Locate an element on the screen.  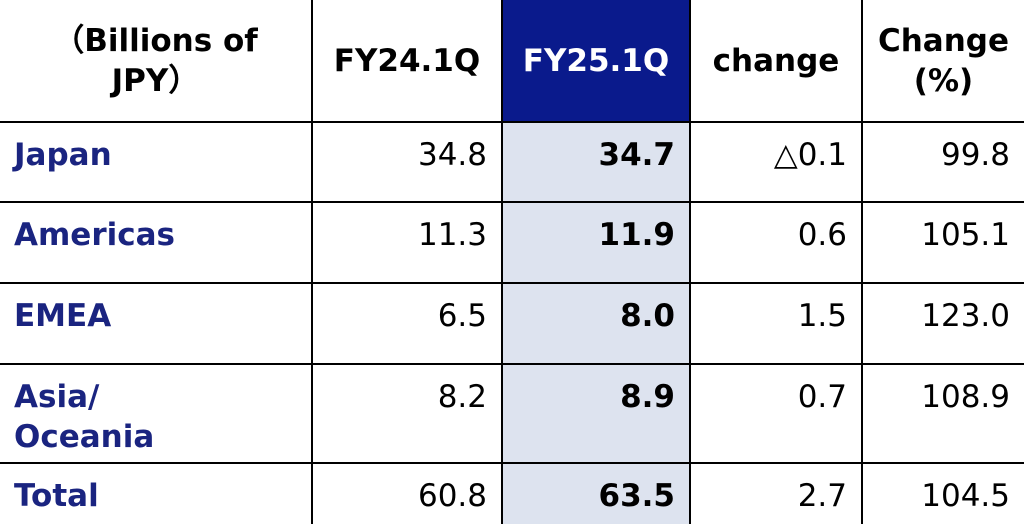
row-label: Americas is located at coordinates (156, 242).